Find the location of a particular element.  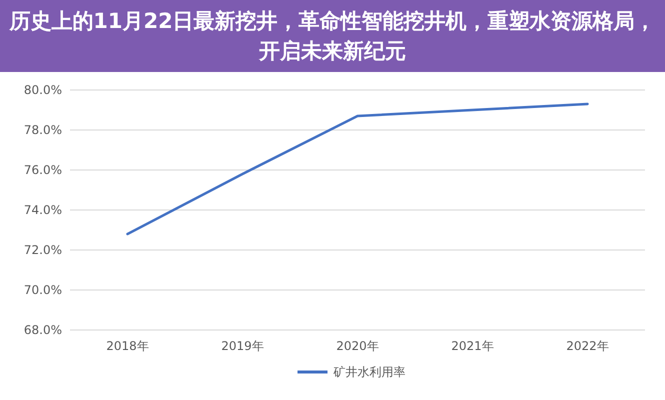

y-tick-label: 72.0% is located at coordinates (43, 250).